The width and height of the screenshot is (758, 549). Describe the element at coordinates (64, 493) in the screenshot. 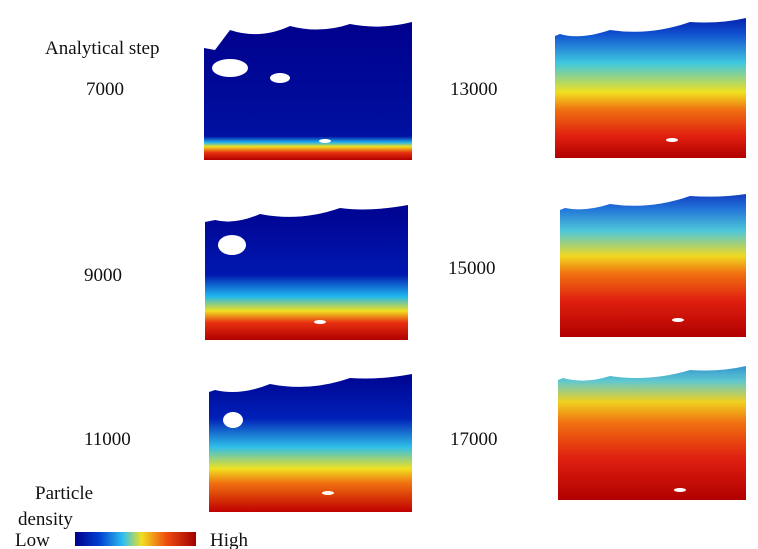

I see `legend-title: Particle` at that location.